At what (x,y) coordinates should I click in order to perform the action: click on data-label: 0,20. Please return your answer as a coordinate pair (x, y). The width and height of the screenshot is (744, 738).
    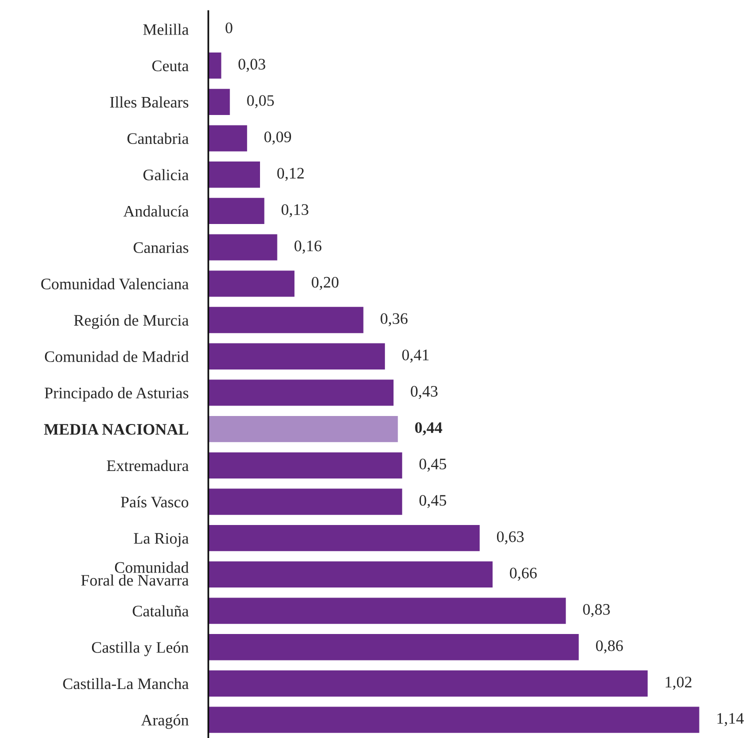
    Looking at the image, I should click on (325, 283).